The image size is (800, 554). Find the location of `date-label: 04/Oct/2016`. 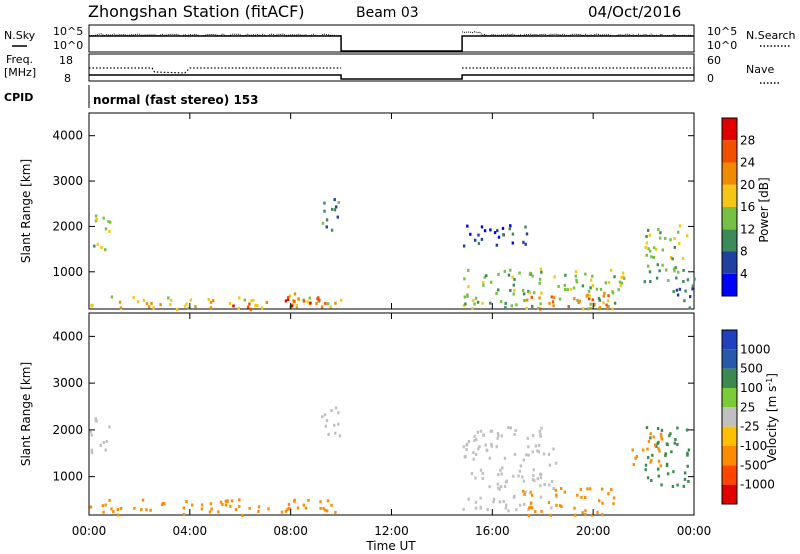

date-label: 04/Oct/2016 is located at coordinates (634, 12).